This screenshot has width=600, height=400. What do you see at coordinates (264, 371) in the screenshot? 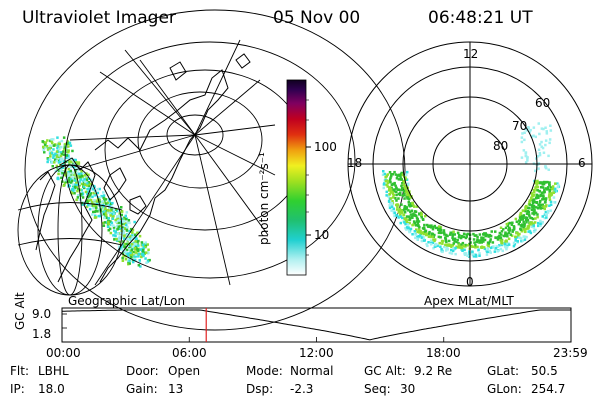
I see `mode-label: Mode:` at bounding box center [264, 371].